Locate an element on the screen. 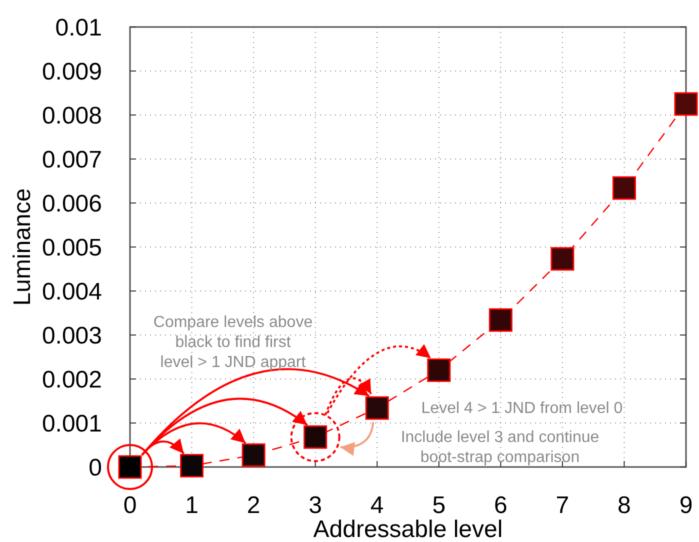 The height and width of the screenshot is (542, 699). x-tick-label: 2 is located at coordinates (253, 505).